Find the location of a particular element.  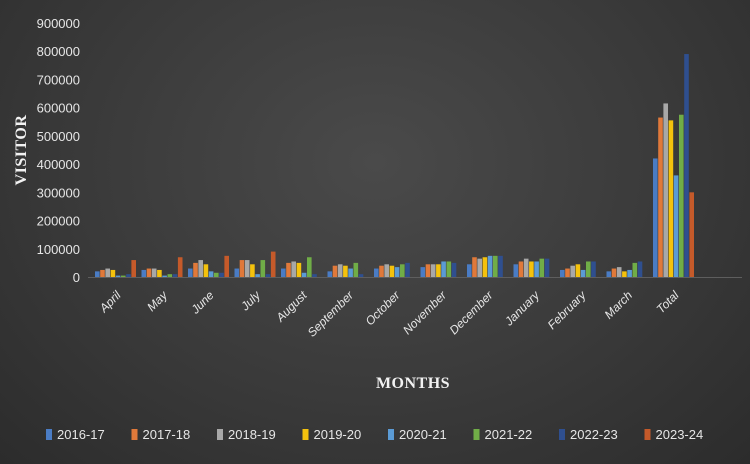

bar-2019-20-July is located at coordinates (252, 270).